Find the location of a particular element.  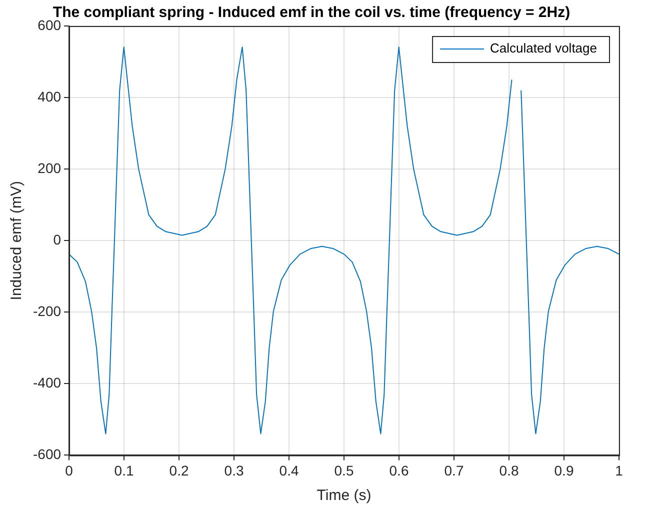

x-axis-title: Time (s) is located at coordinates (344, 495).